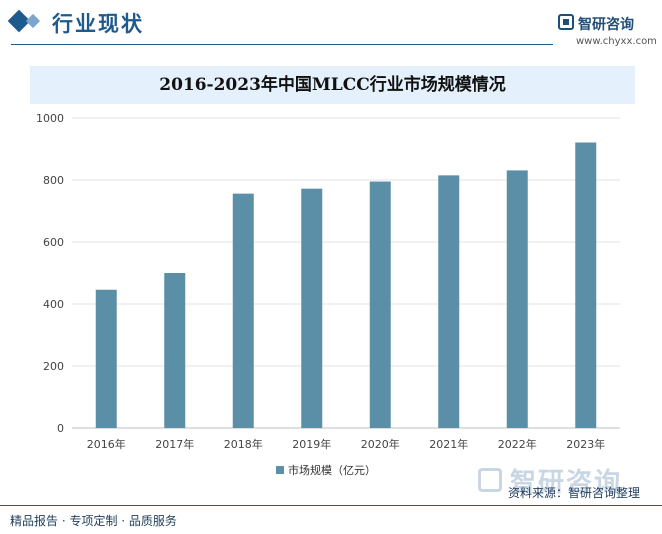 The height and width of the screenshot is (534, 662). I want to click on watermark-logo-icon, so click(490, 480).